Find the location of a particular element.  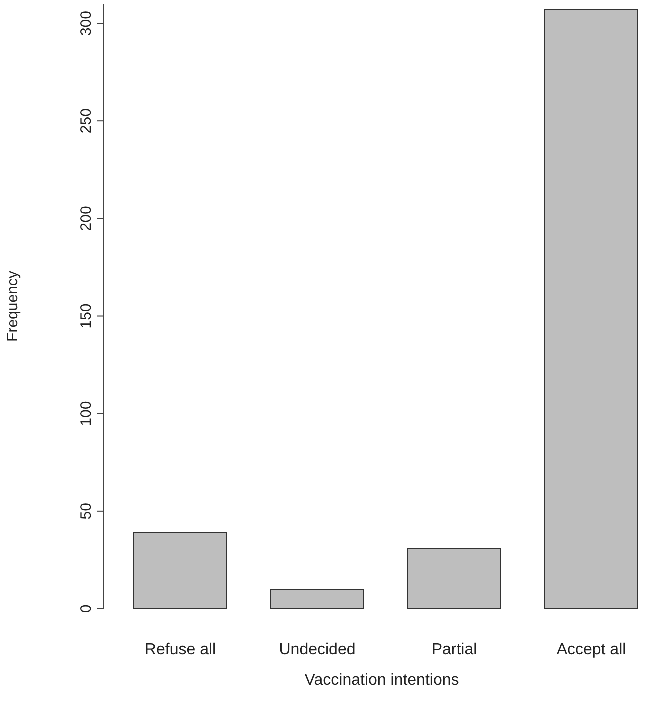

x-tick-label: Undecided is located at coordinates (317, 649).